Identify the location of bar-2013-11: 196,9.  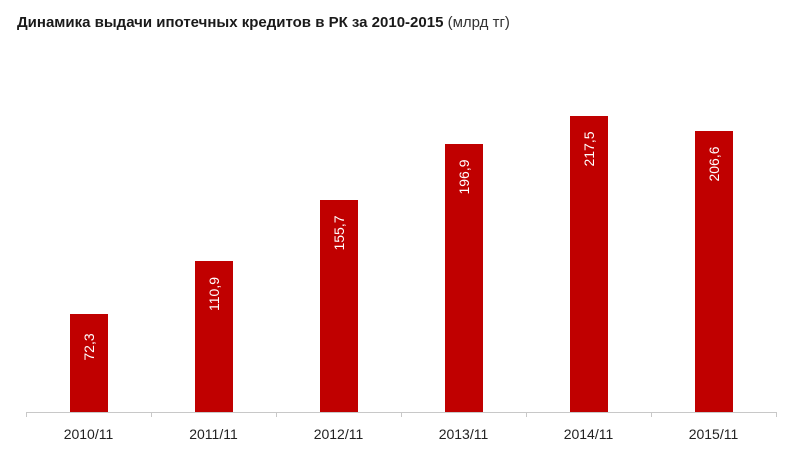
(464, 278).